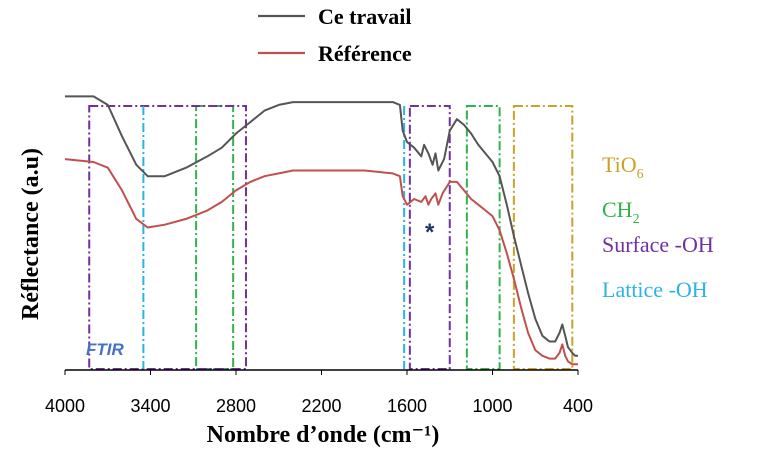 The image size is (769, 450). What do you see at coordinates (65, 406) in the screenshot?
I see `x-tick-label: 4000` at bounding box center [65, 406].